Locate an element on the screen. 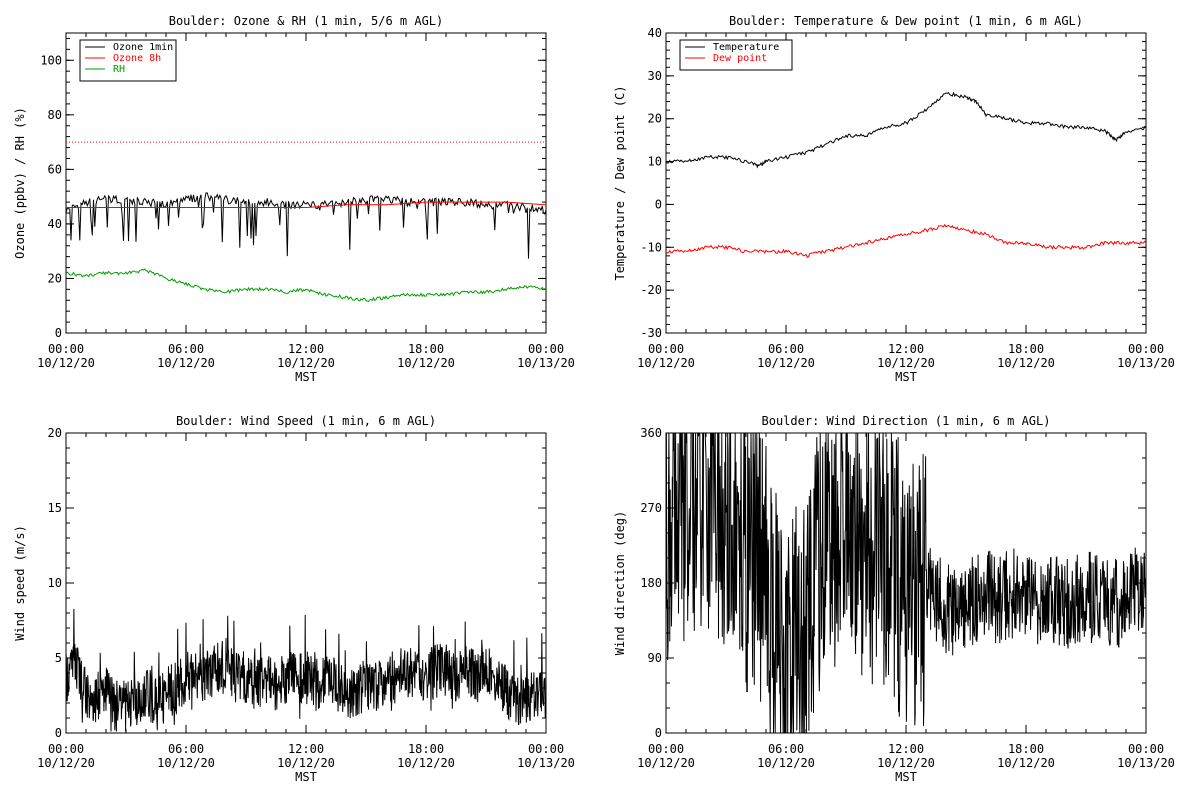 This screenshot has width=1200, height=800. legend-box is located at coordinates (736, 55).